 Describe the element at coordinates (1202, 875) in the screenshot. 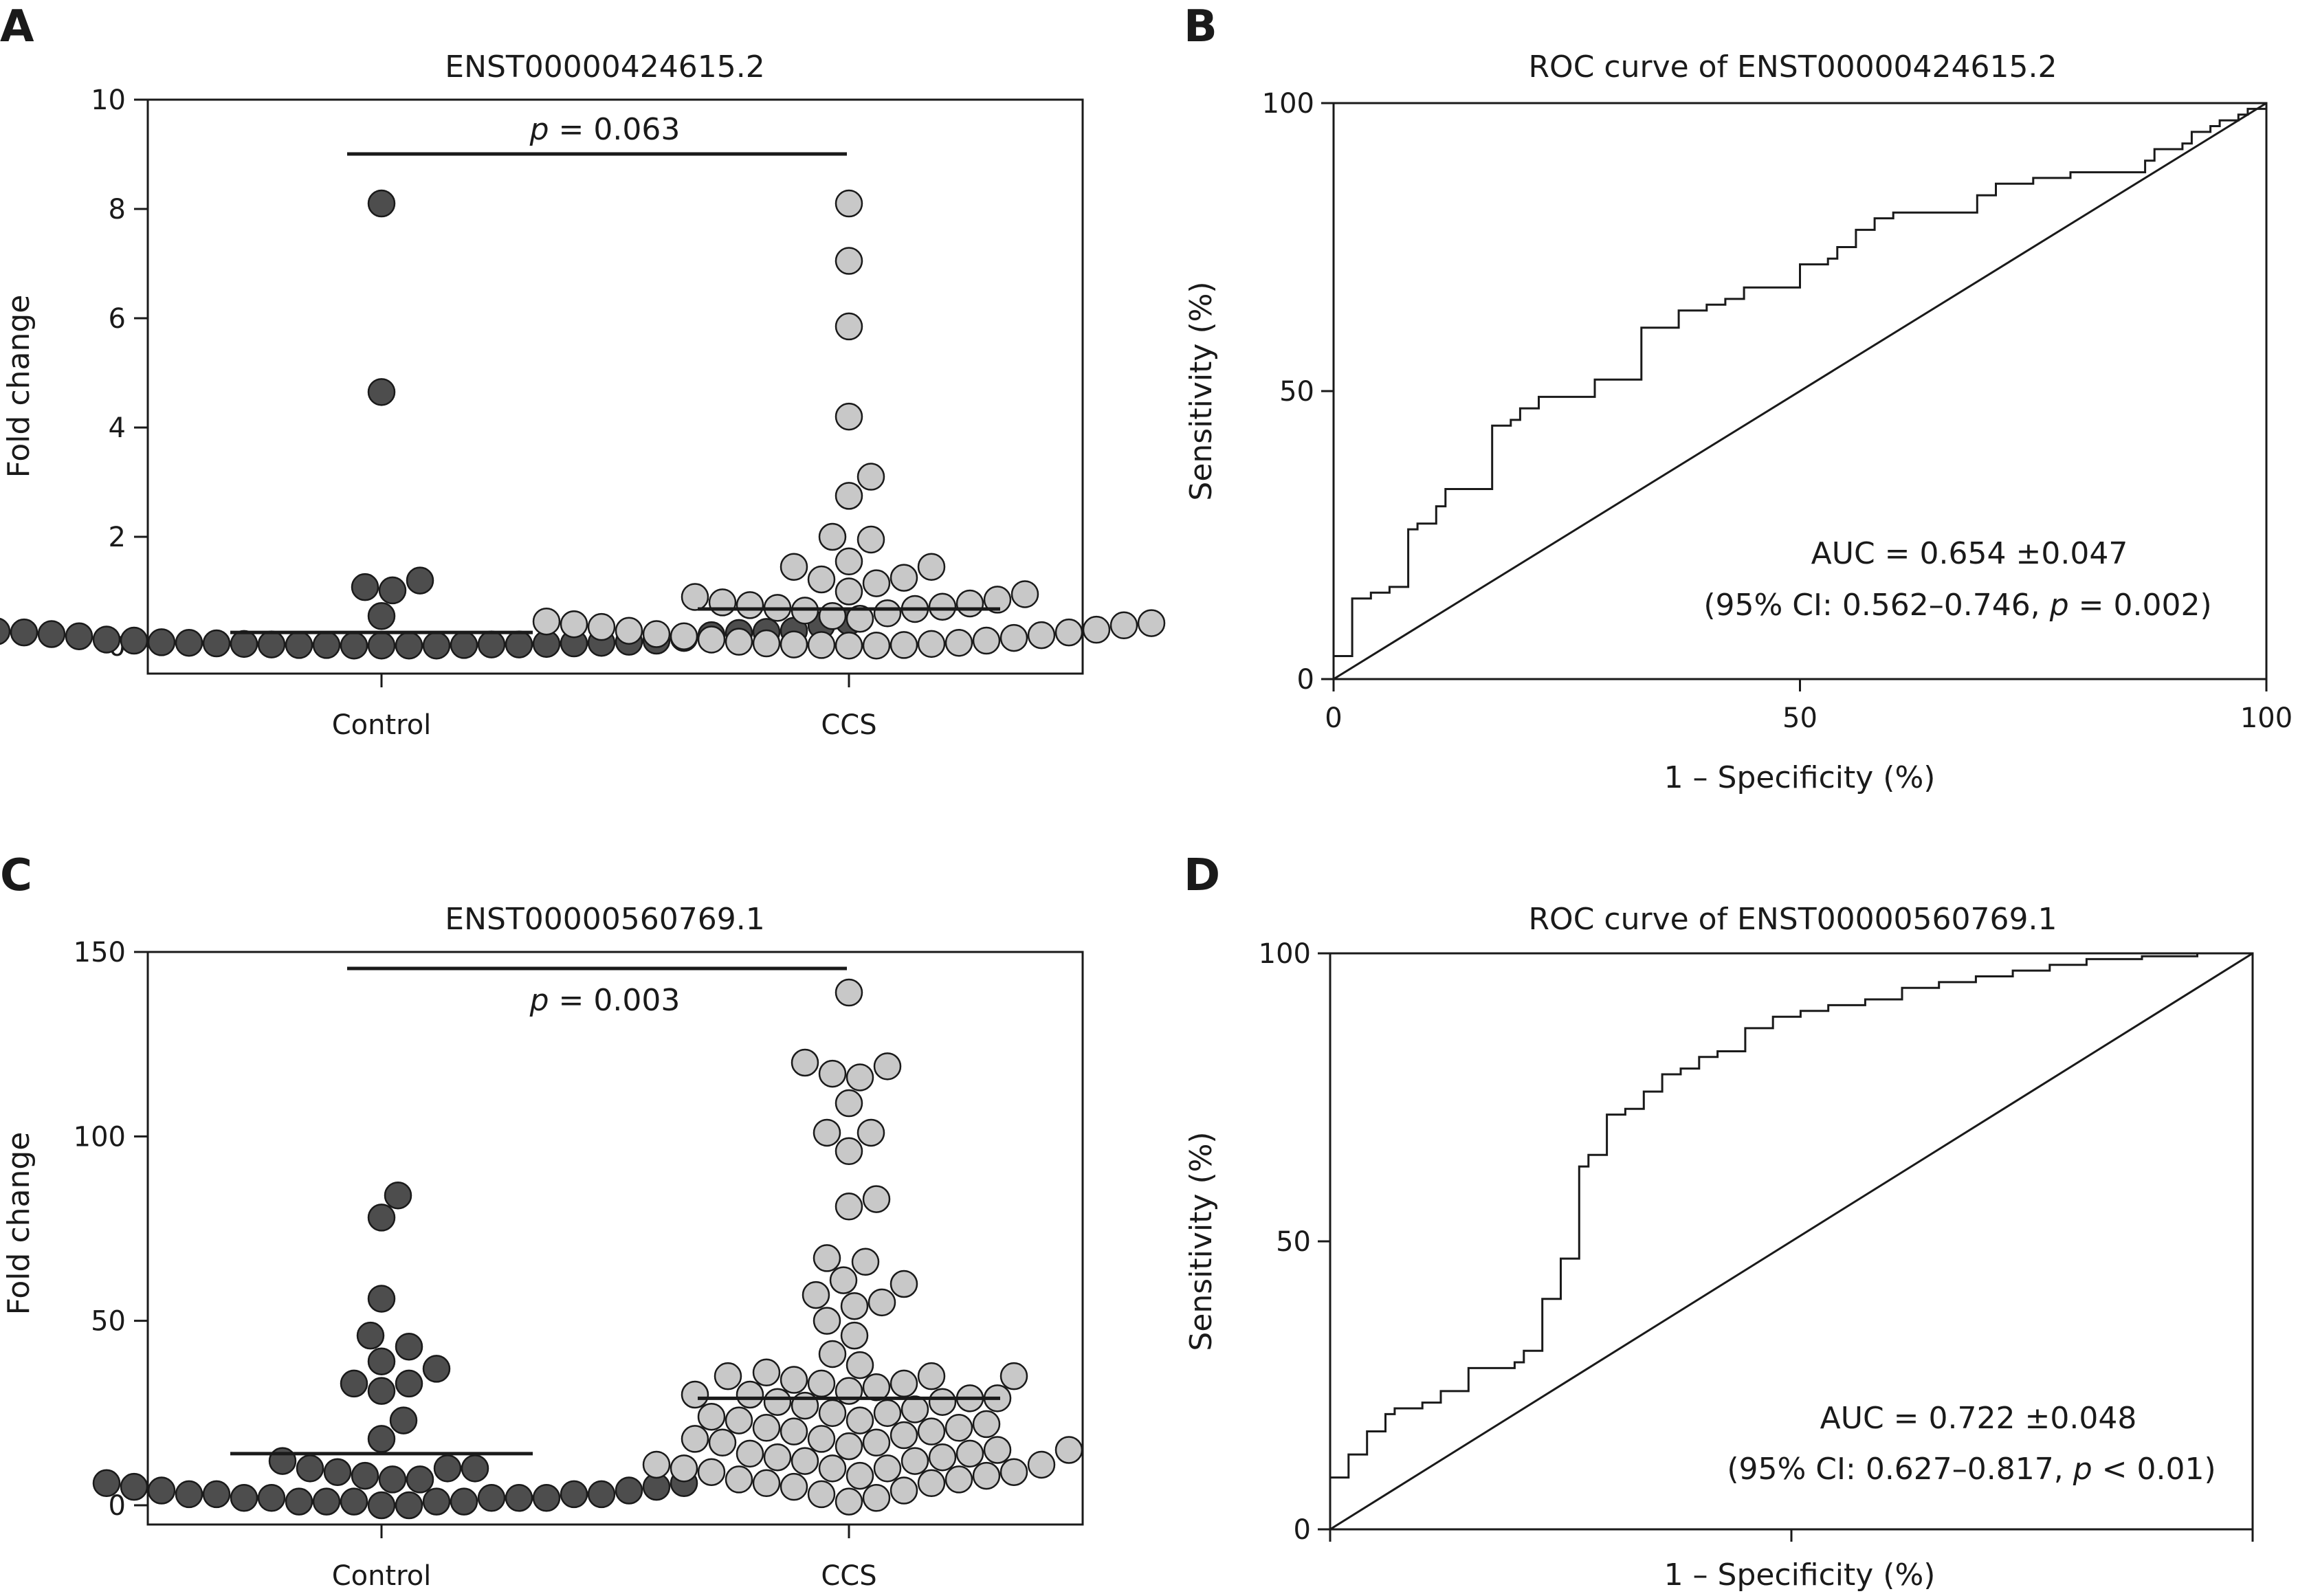

I see `panel-letter-d: D` at that location.